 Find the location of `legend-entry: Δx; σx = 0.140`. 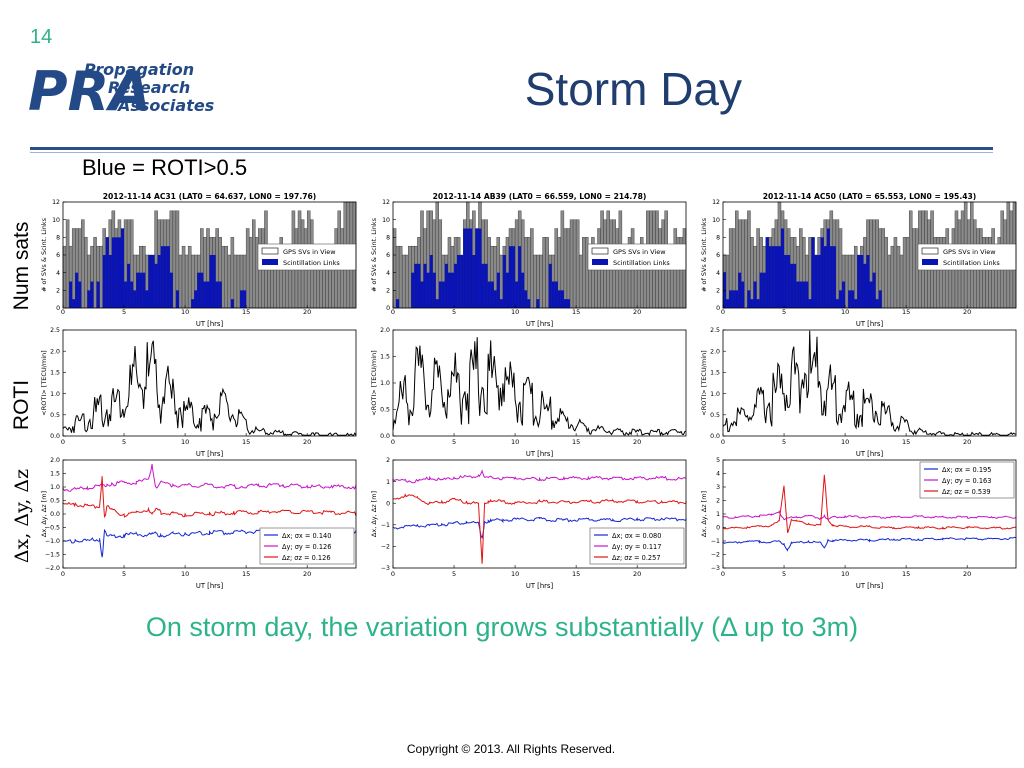

legend-entry: Δx; σx = 0.140 is located at coordinates (306, 536).